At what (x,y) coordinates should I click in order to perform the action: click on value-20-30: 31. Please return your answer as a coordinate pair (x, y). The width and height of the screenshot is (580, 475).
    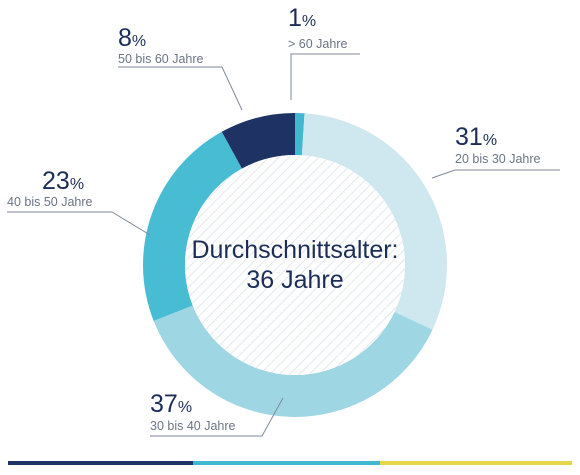
    Looking at the image, I should click on (469, 137).